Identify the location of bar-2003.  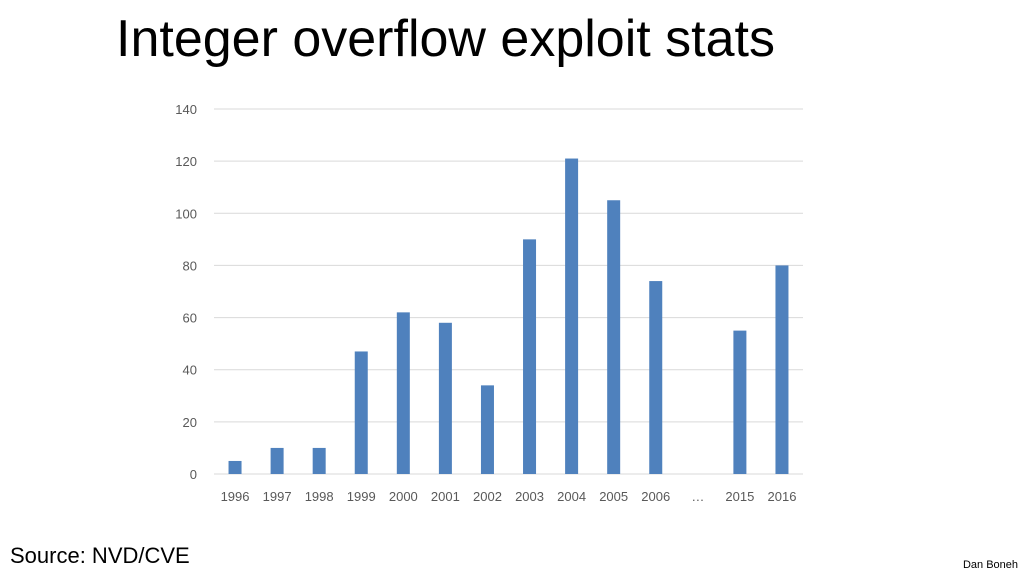
(530, 356).